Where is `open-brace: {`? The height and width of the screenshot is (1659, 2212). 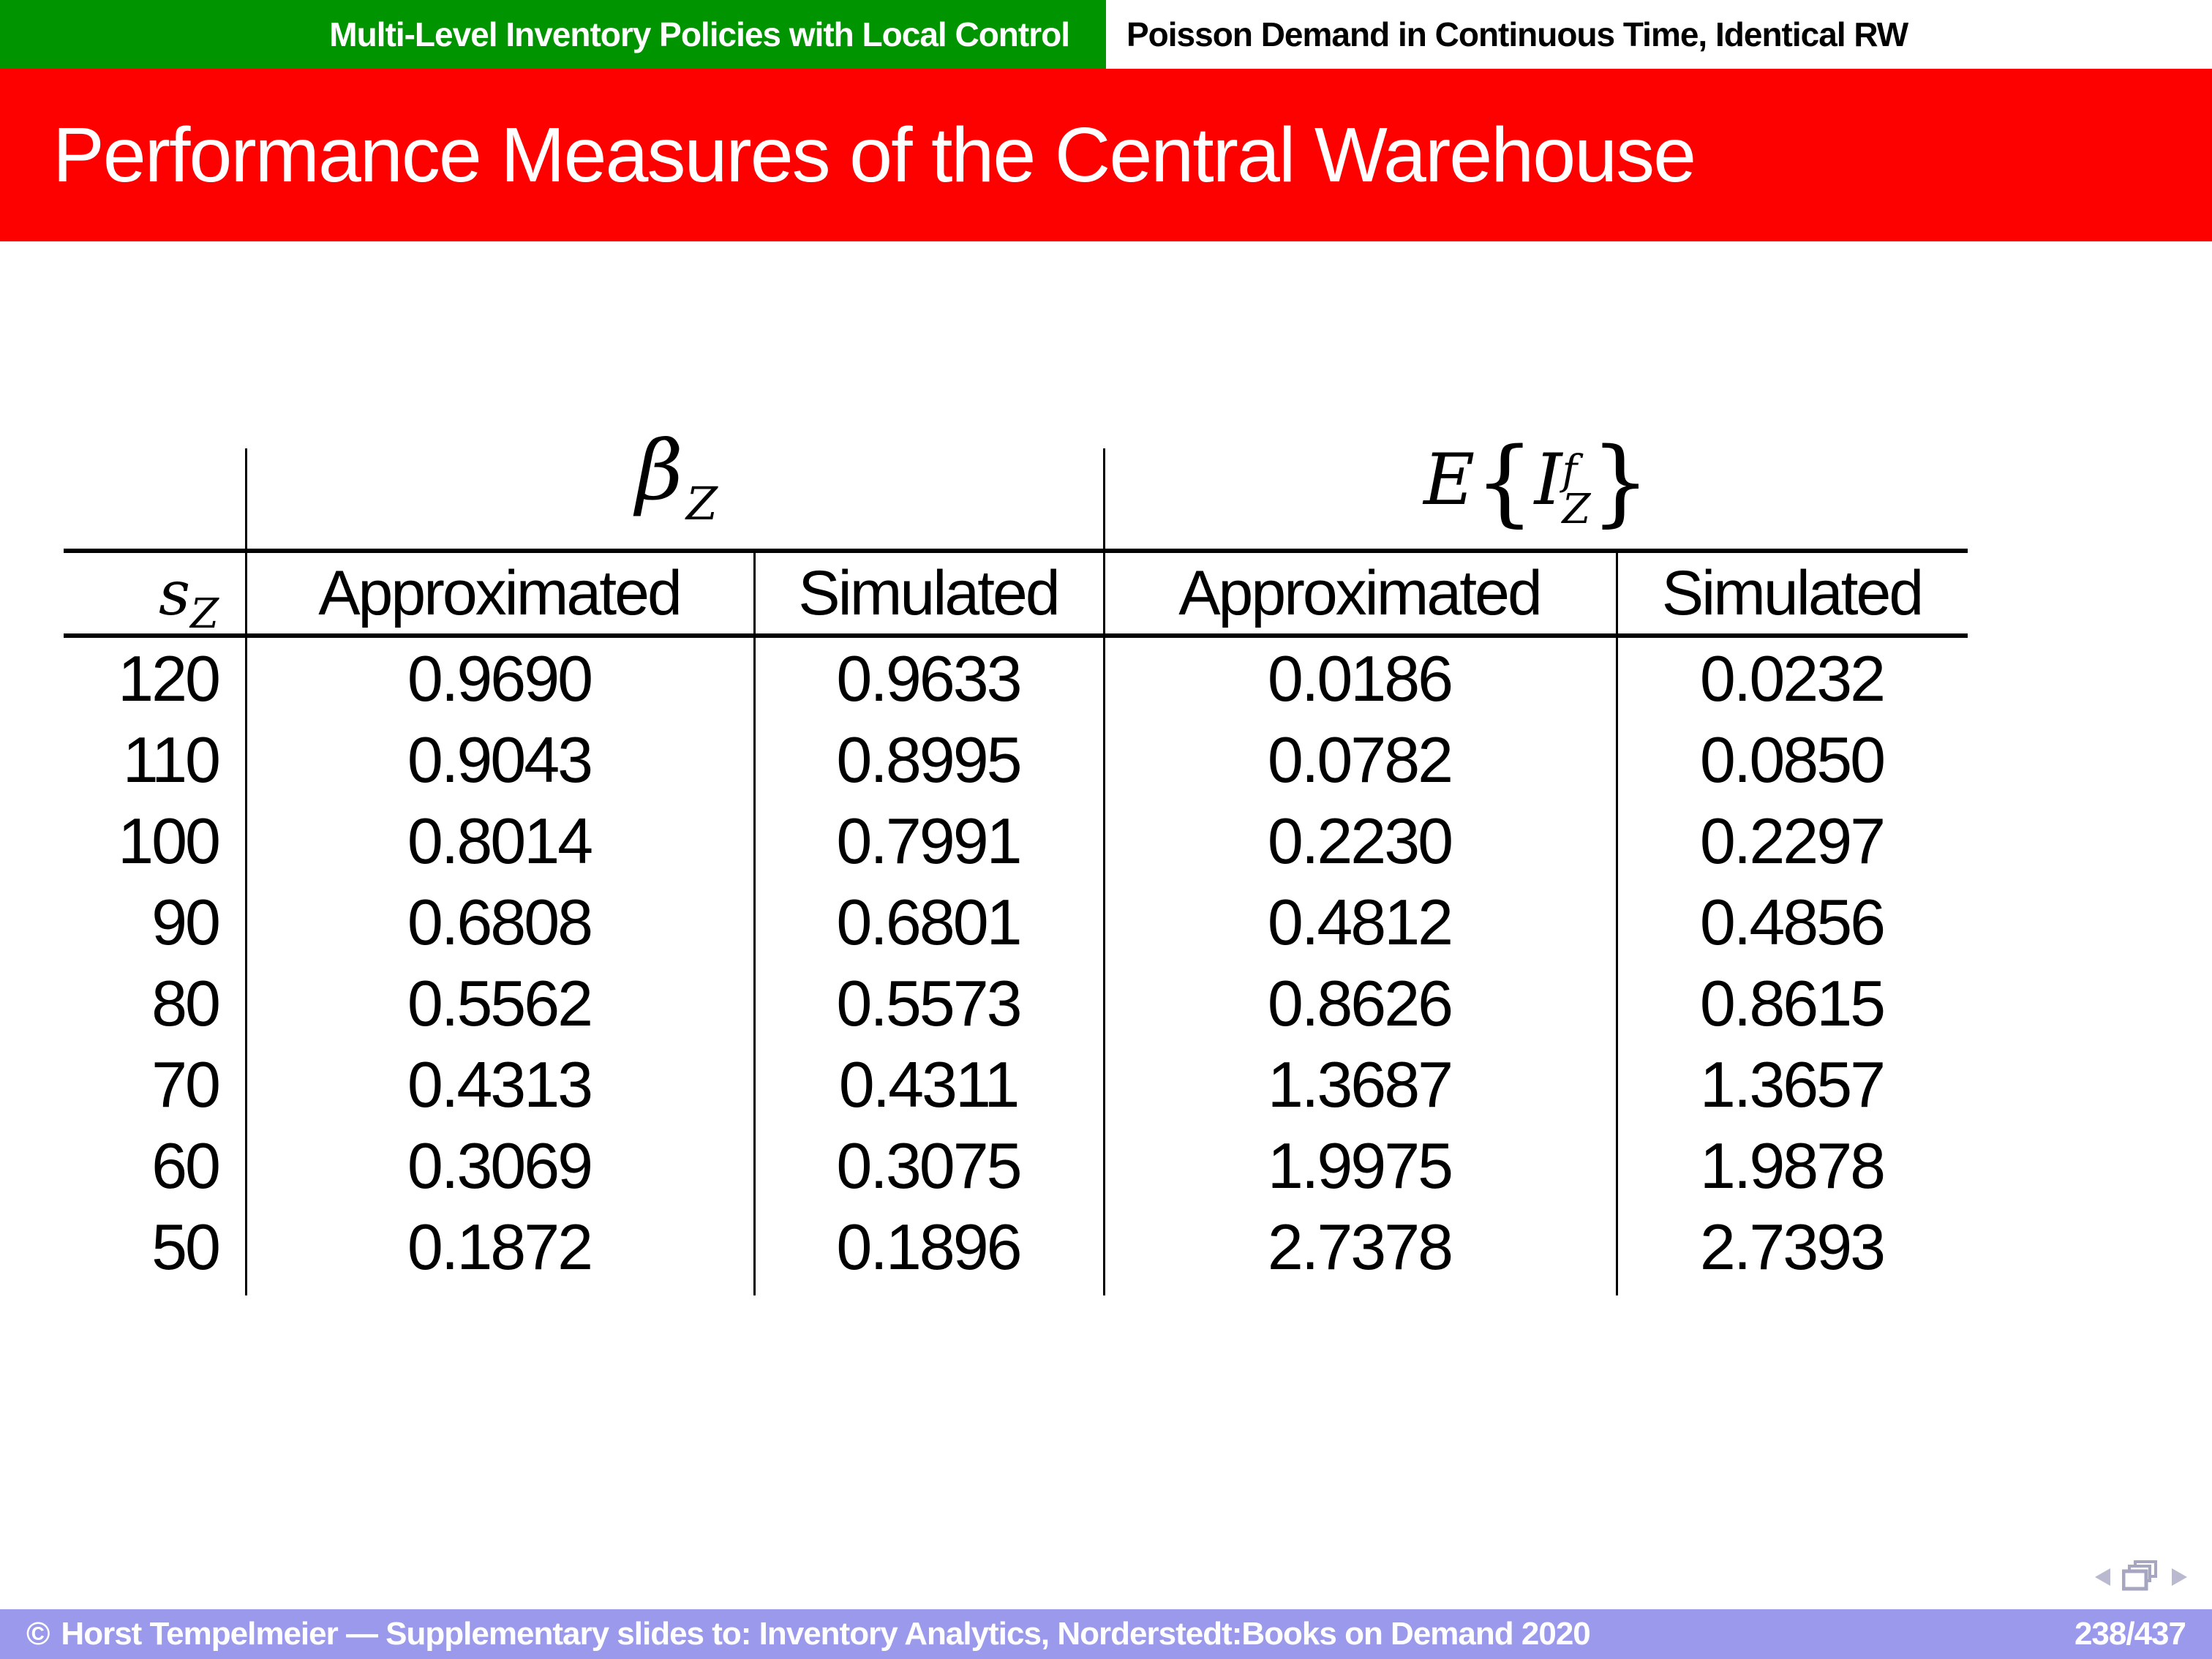 open-brace: { is located at coordinates (1505, 482).